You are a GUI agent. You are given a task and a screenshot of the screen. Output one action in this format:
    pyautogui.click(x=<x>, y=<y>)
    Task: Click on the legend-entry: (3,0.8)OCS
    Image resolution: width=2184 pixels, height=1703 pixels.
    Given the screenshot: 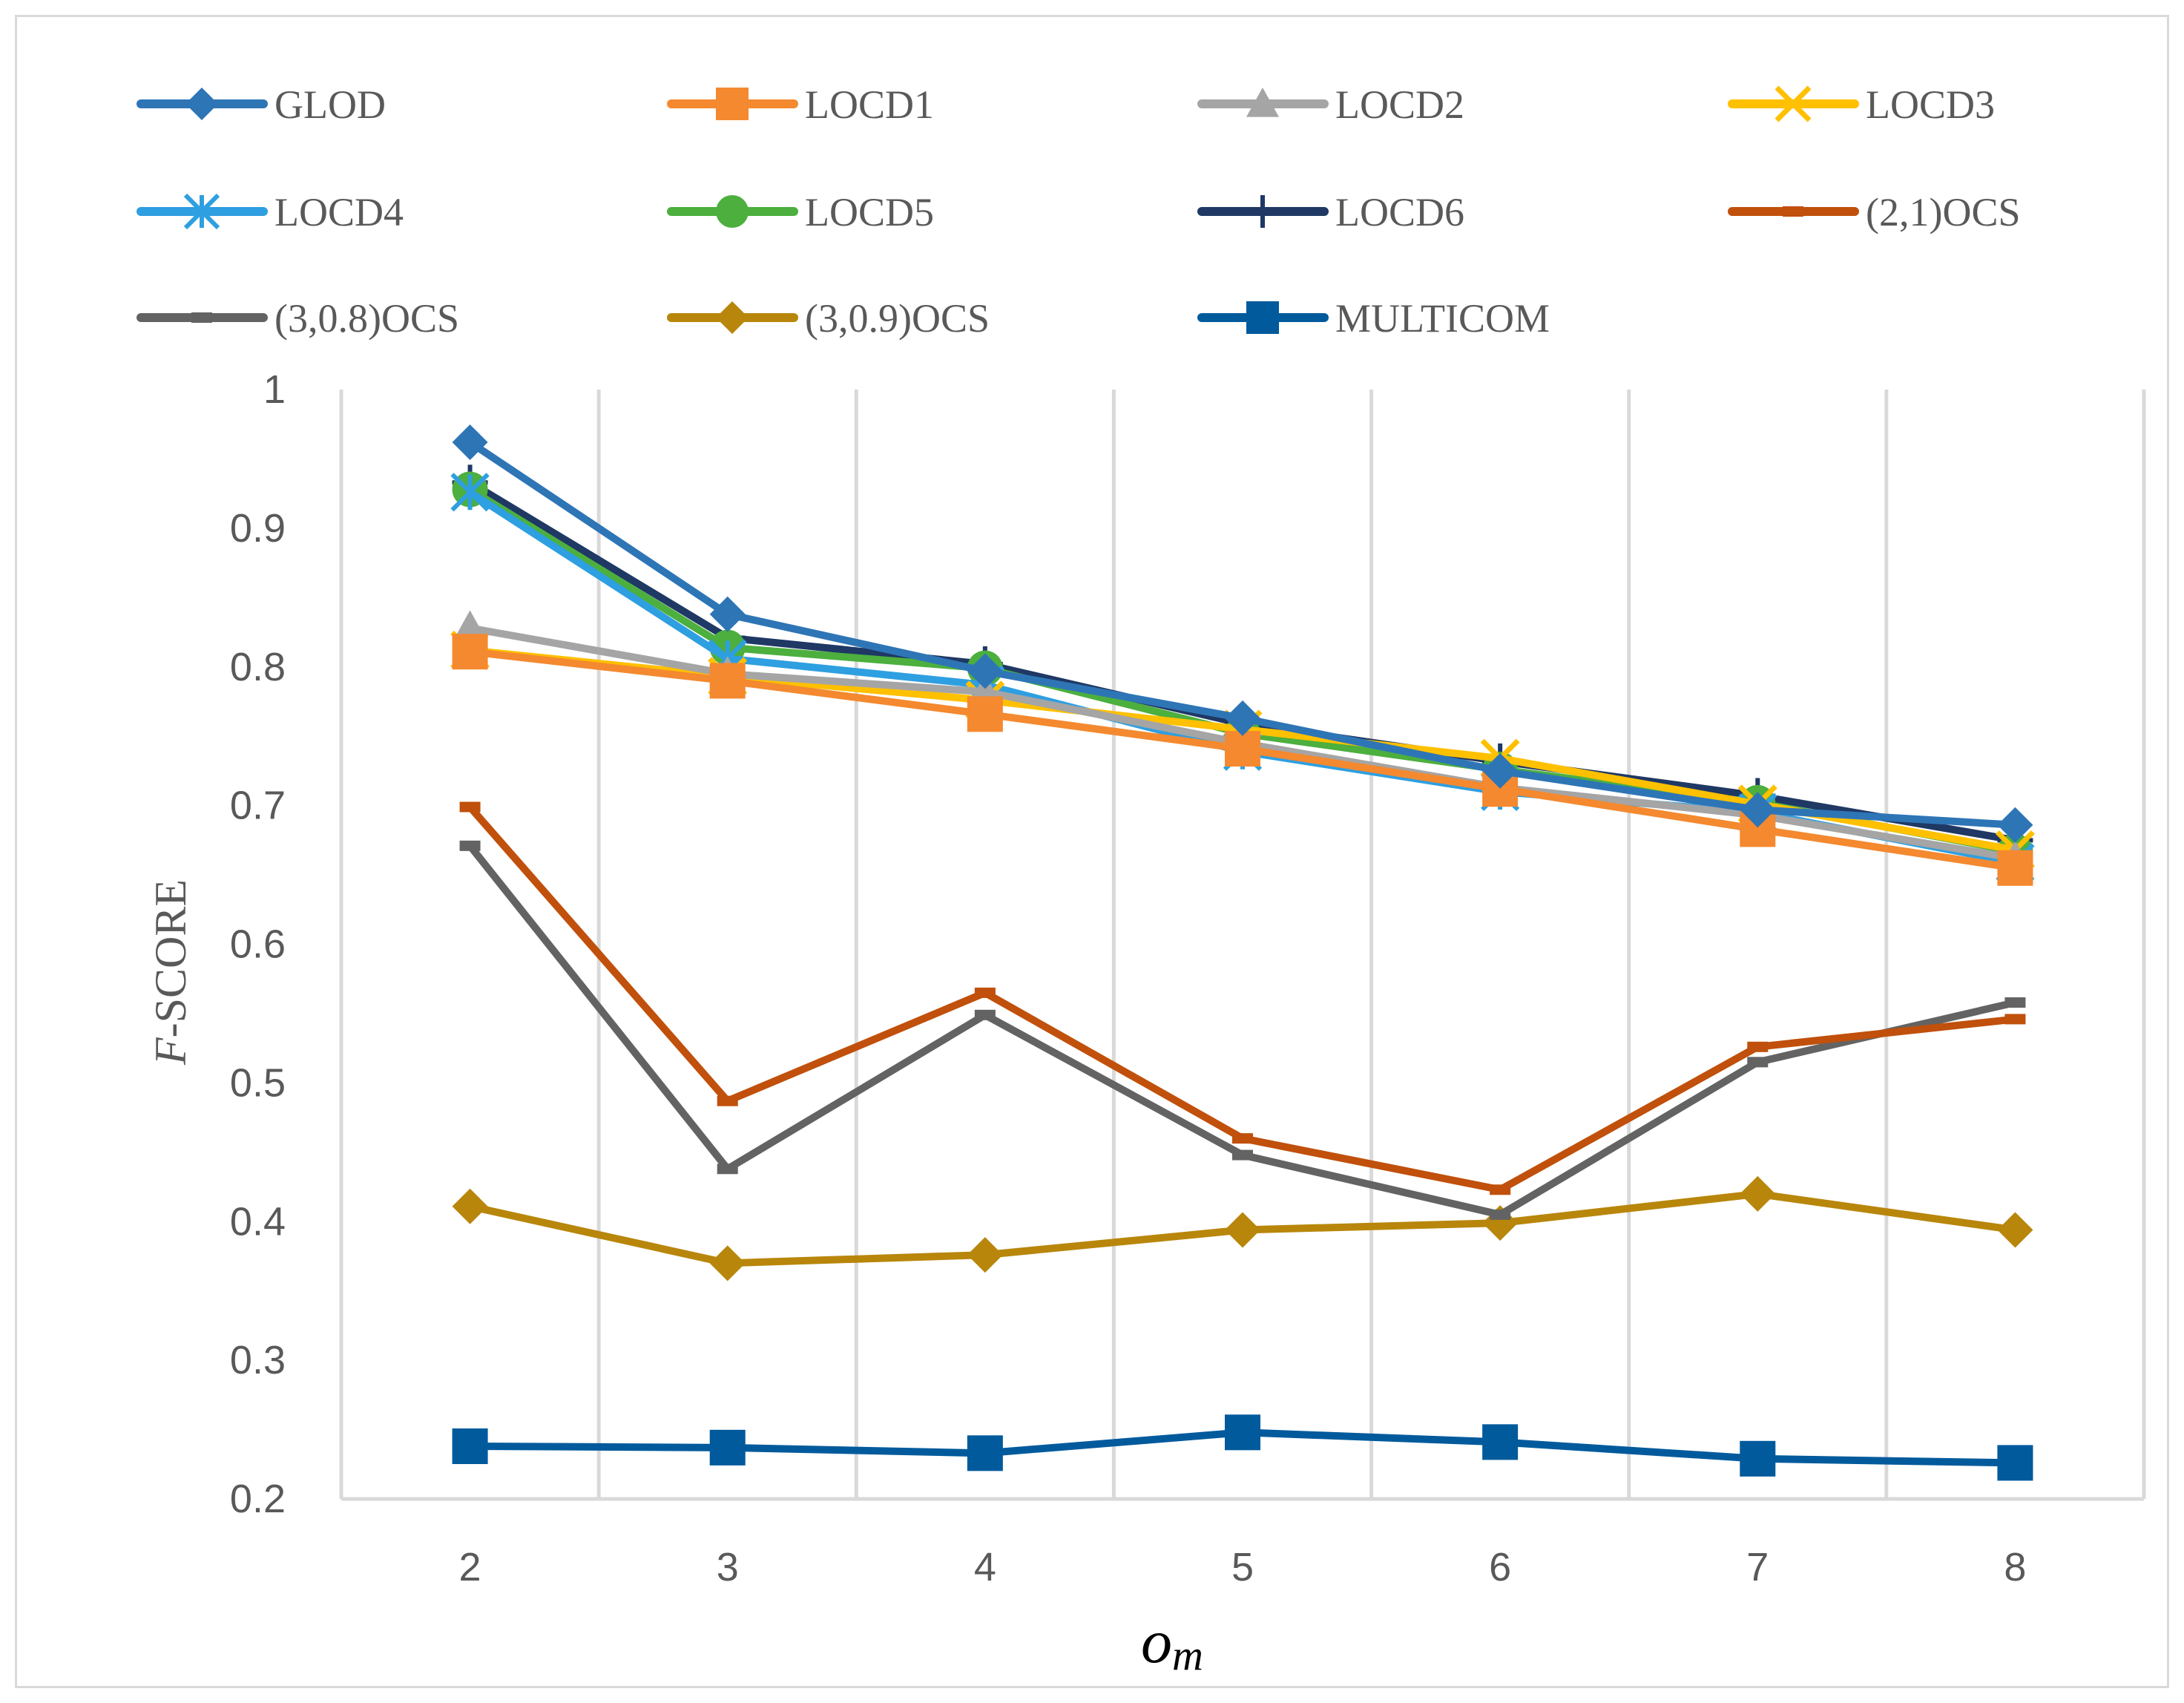 What is the action you would take?
    pyautogui.click(x=297, y=318)
    